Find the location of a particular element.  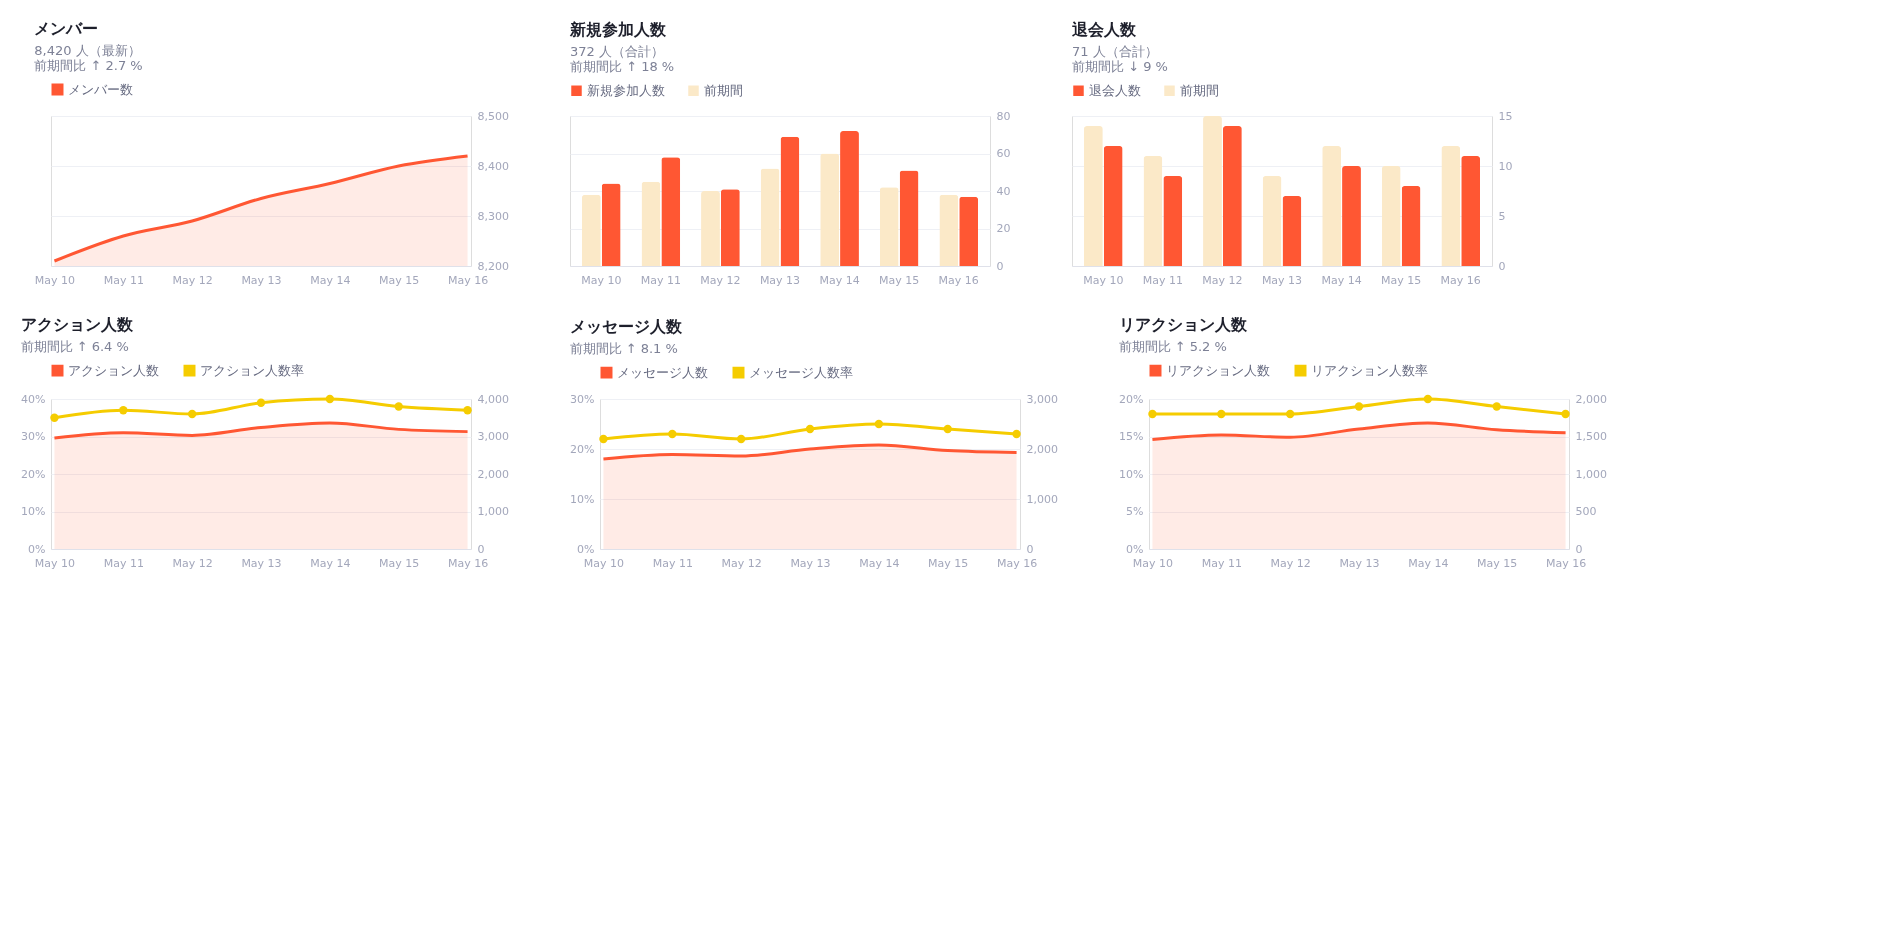

chart-subtitle: 372 人（合計） is located at coordinates (617, 51).